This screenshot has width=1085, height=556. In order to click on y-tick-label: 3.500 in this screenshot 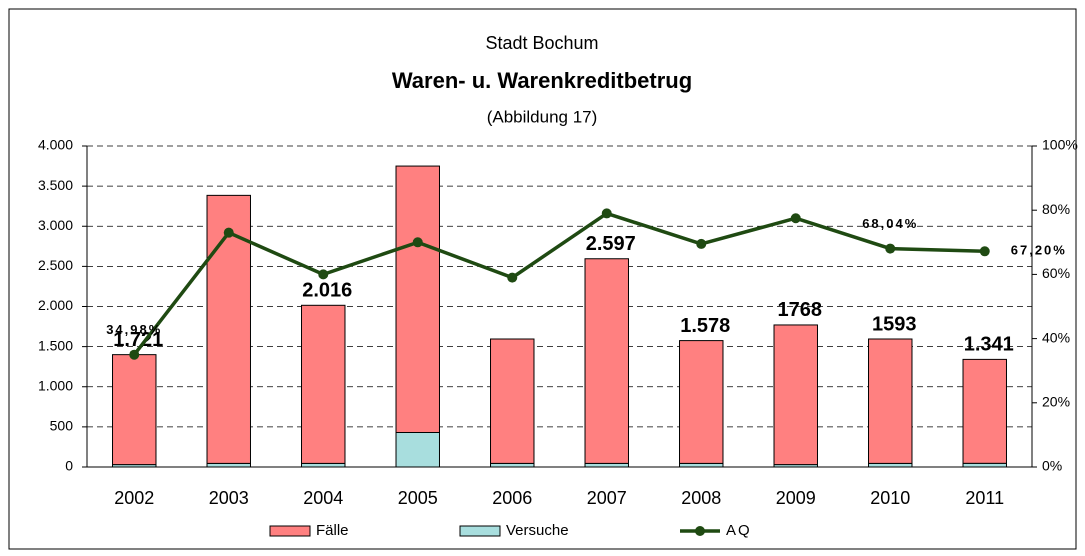, I will do `click(55, 185)`.